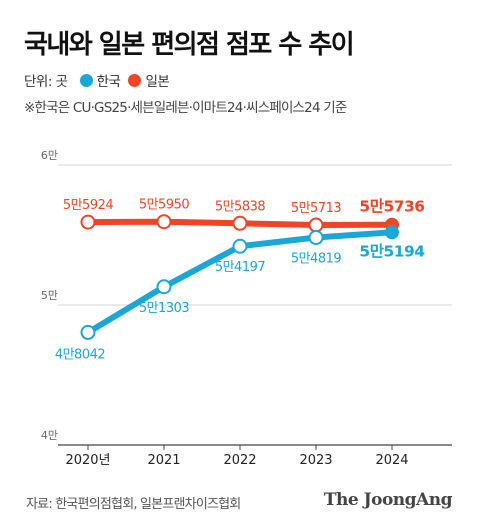  Describe the element at coordinates (391, 207) in the screenshot. I see `data-label: 5만5736` at that location.